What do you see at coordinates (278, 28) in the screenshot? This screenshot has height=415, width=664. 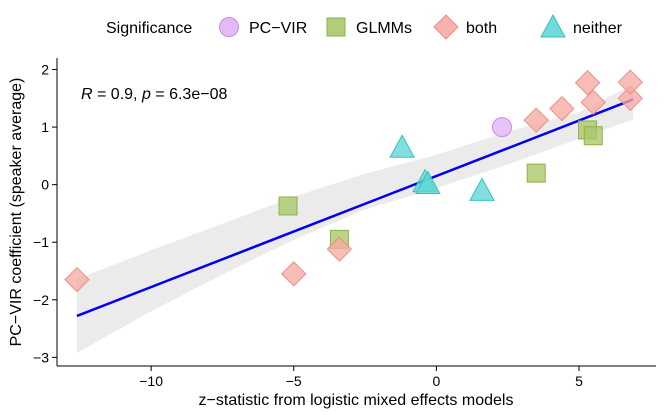 I see `legend-label-pc-vir: PC−VIR` at bounding box center [278, 28].